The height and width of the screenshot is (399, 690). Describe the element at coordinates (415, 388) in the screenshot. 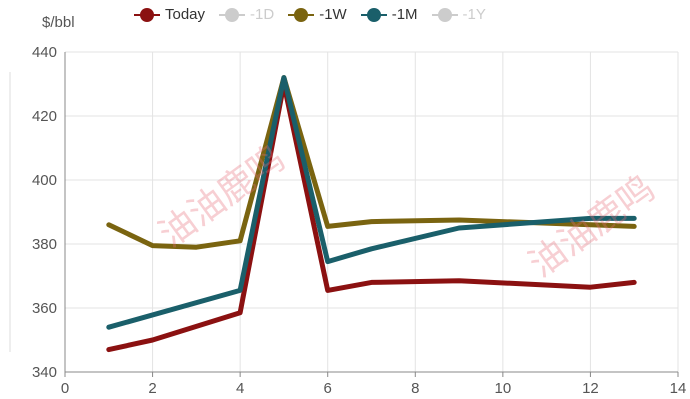

I see `x-tick-label: 8` at that location.